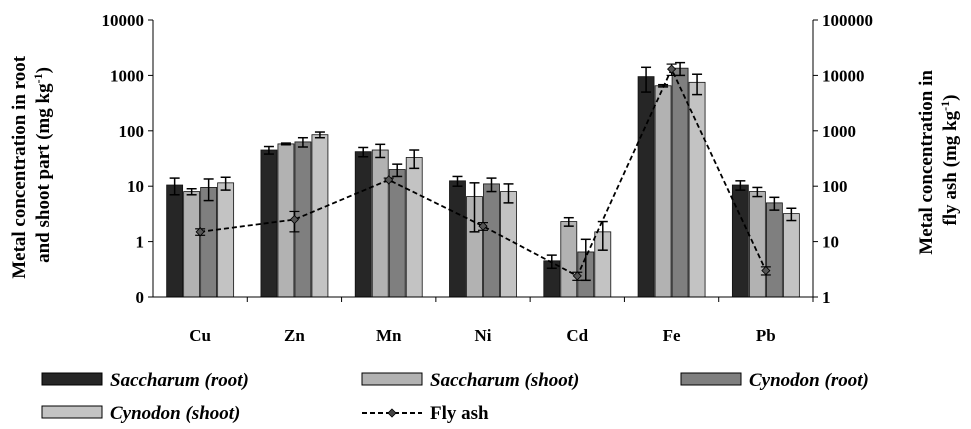 The height and width of the screenshot is (429, 971). I want to click on fly-ash-point-cd, so click(577, 276).